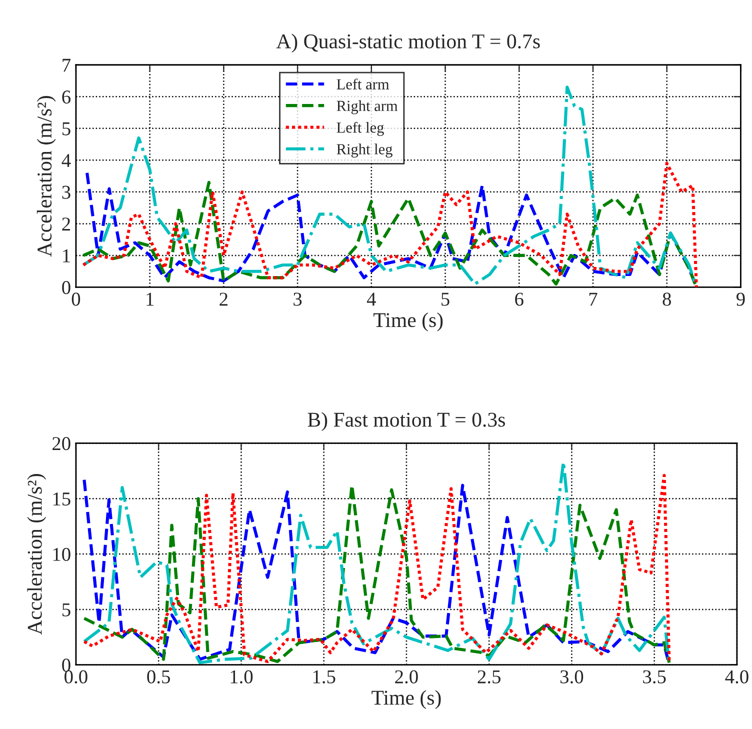 The width and height of the screenshot is (752, 729). What do you see at coordinates (66, 65) in the screenshot?
I see `y-tick-label: 7` at bounding box center [66, 65].